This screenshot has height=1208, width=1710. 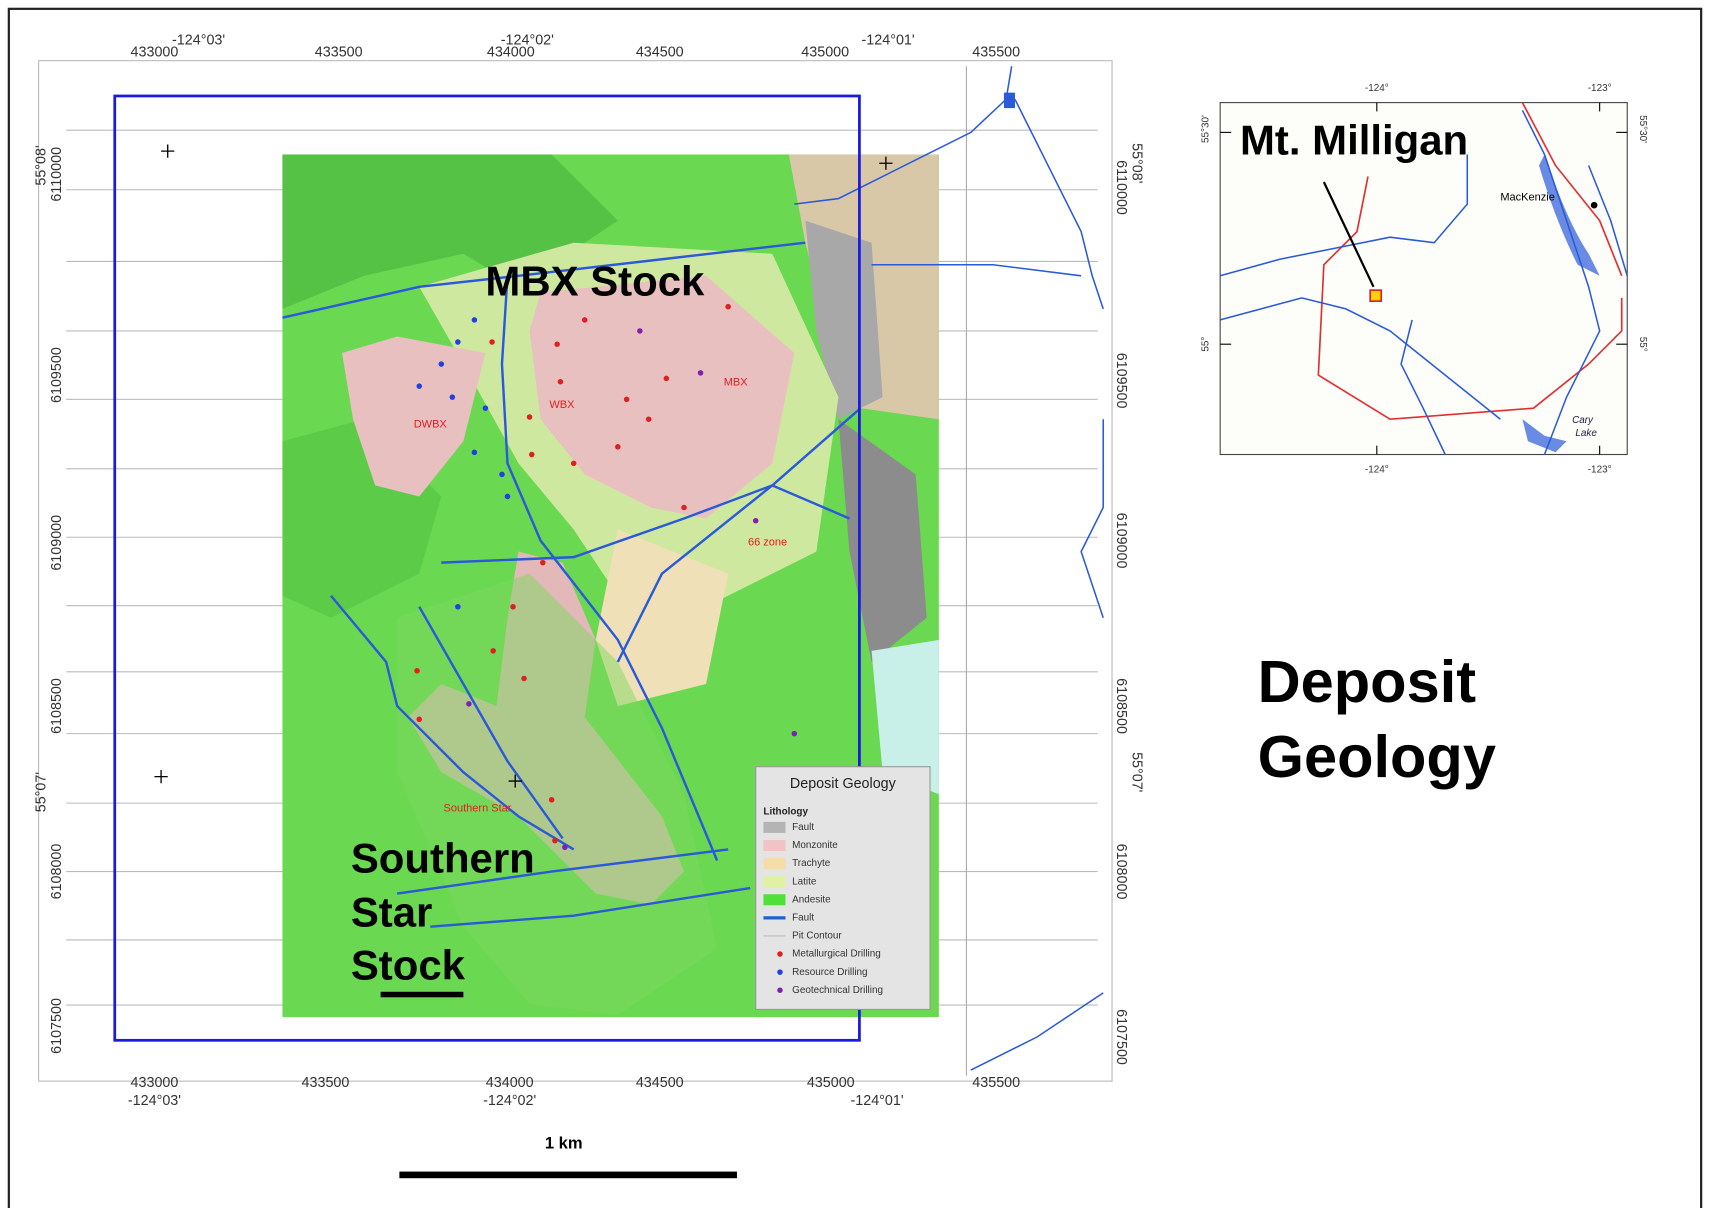 I want to click on scale-label: 1 km, so click(x=564, y=1142).